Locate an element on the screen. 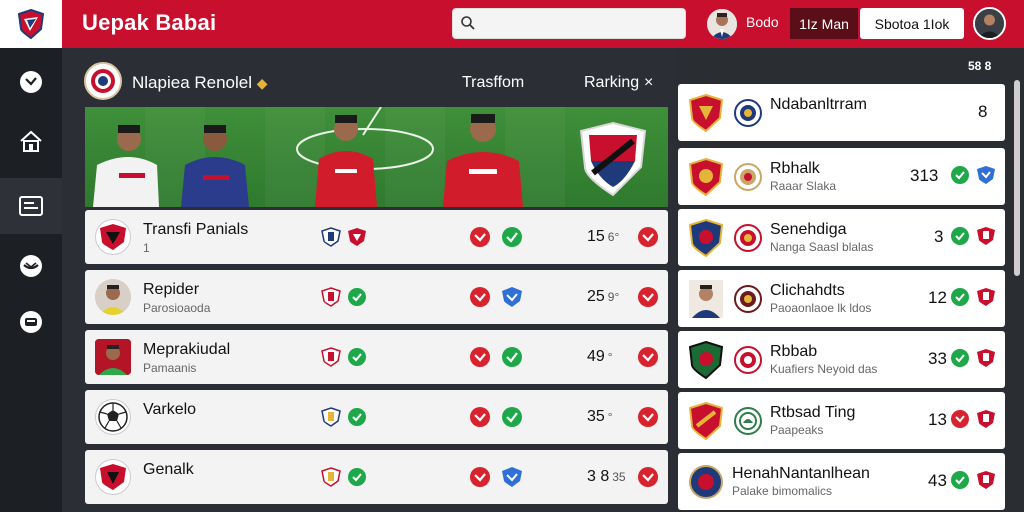 This screenshot has height=512, width=1024. row-sub: Parosioaoda is located at coordinates (177, 308).